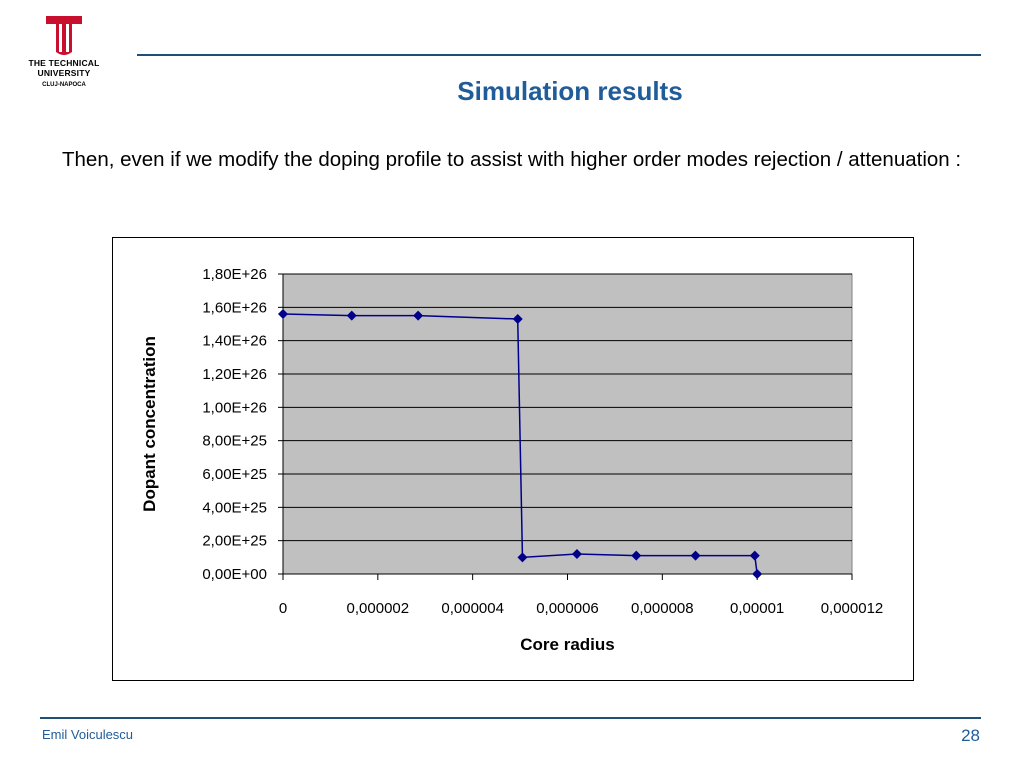 The image size is (1024, 768). What do you see at coordinates (757, 608) in the screenshot?
I see `x-tick-label: 0,00001` at bounding box center [757, 608].